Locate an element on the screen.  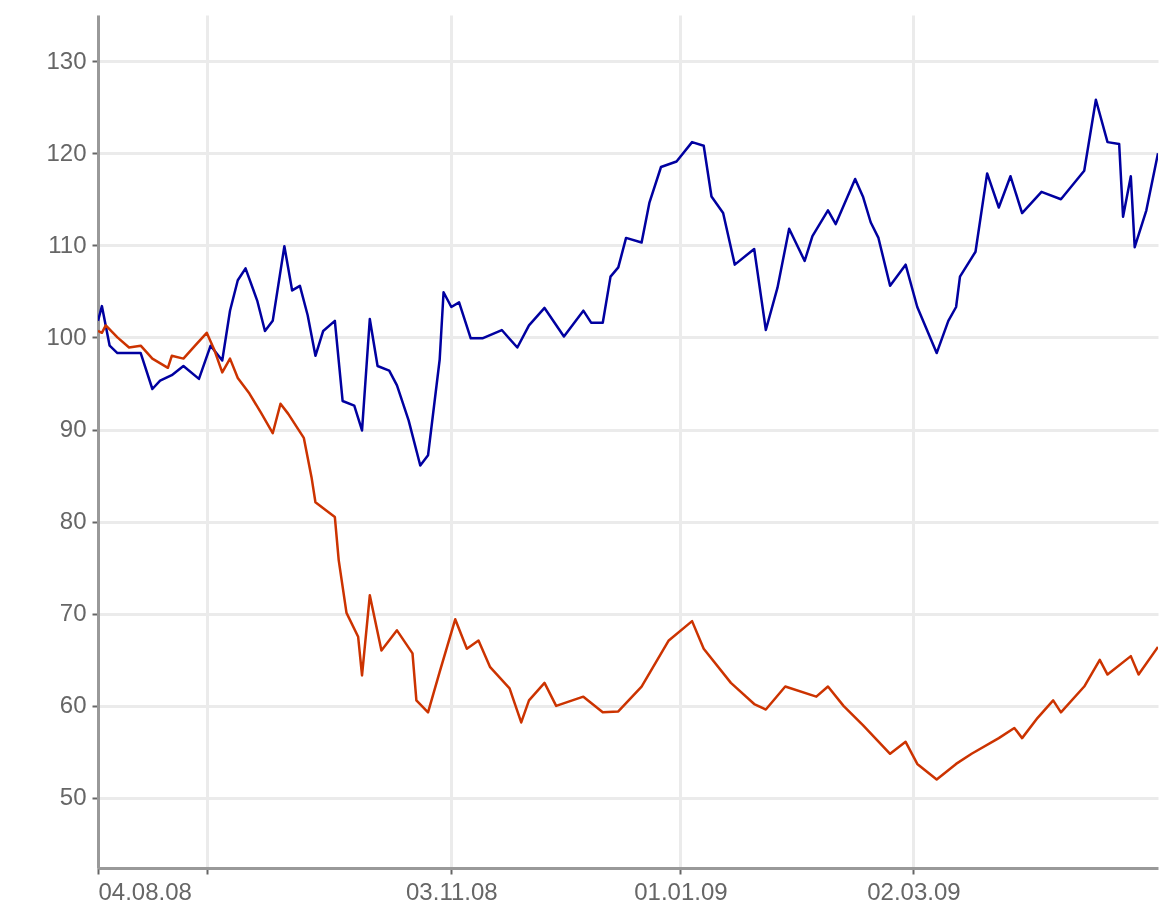
y-tick-label: 120 is located at coordinates (66, 152).